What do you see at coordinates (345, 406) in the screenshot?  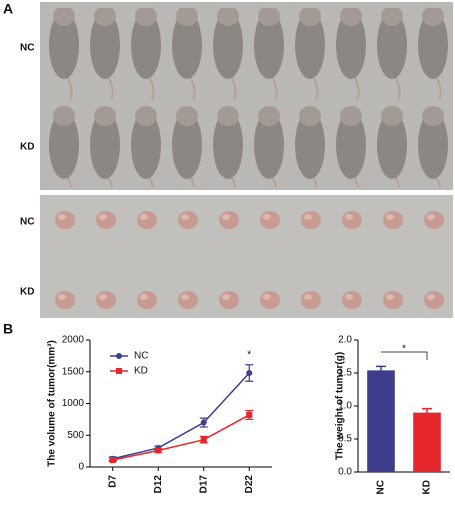 I see `y-tick-label: 1.0` at bounding box center [345, 406].